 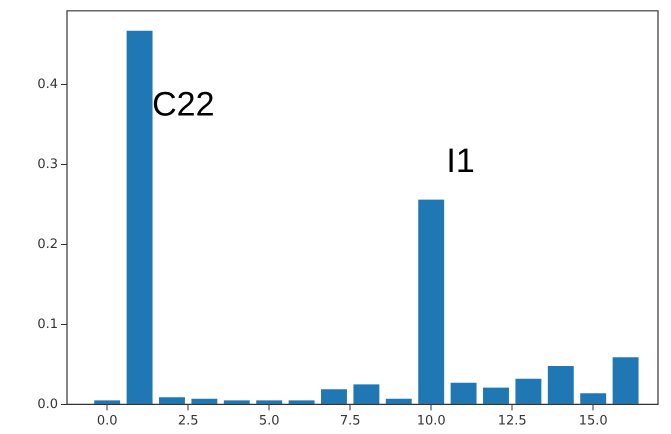 What do you see at coordinates (107, 421) in the screenshot?
I see `x-tick-label: 0.0` at bounding box center [107, 421].